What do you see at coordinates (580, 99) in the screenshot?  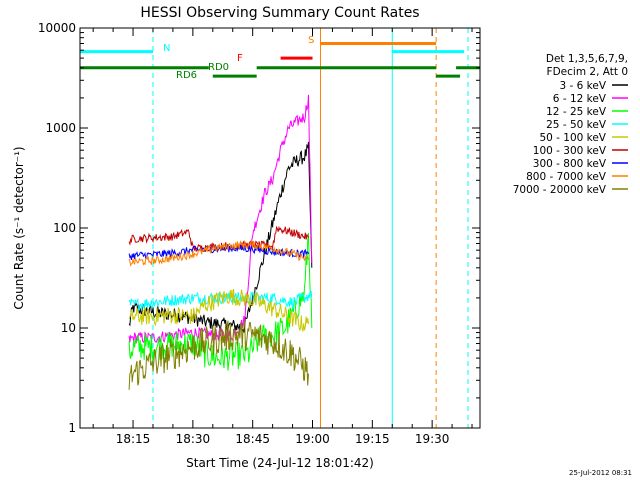 I see `legend-entry-1: 6 - 12 keV` at bounding box center [580, 99].